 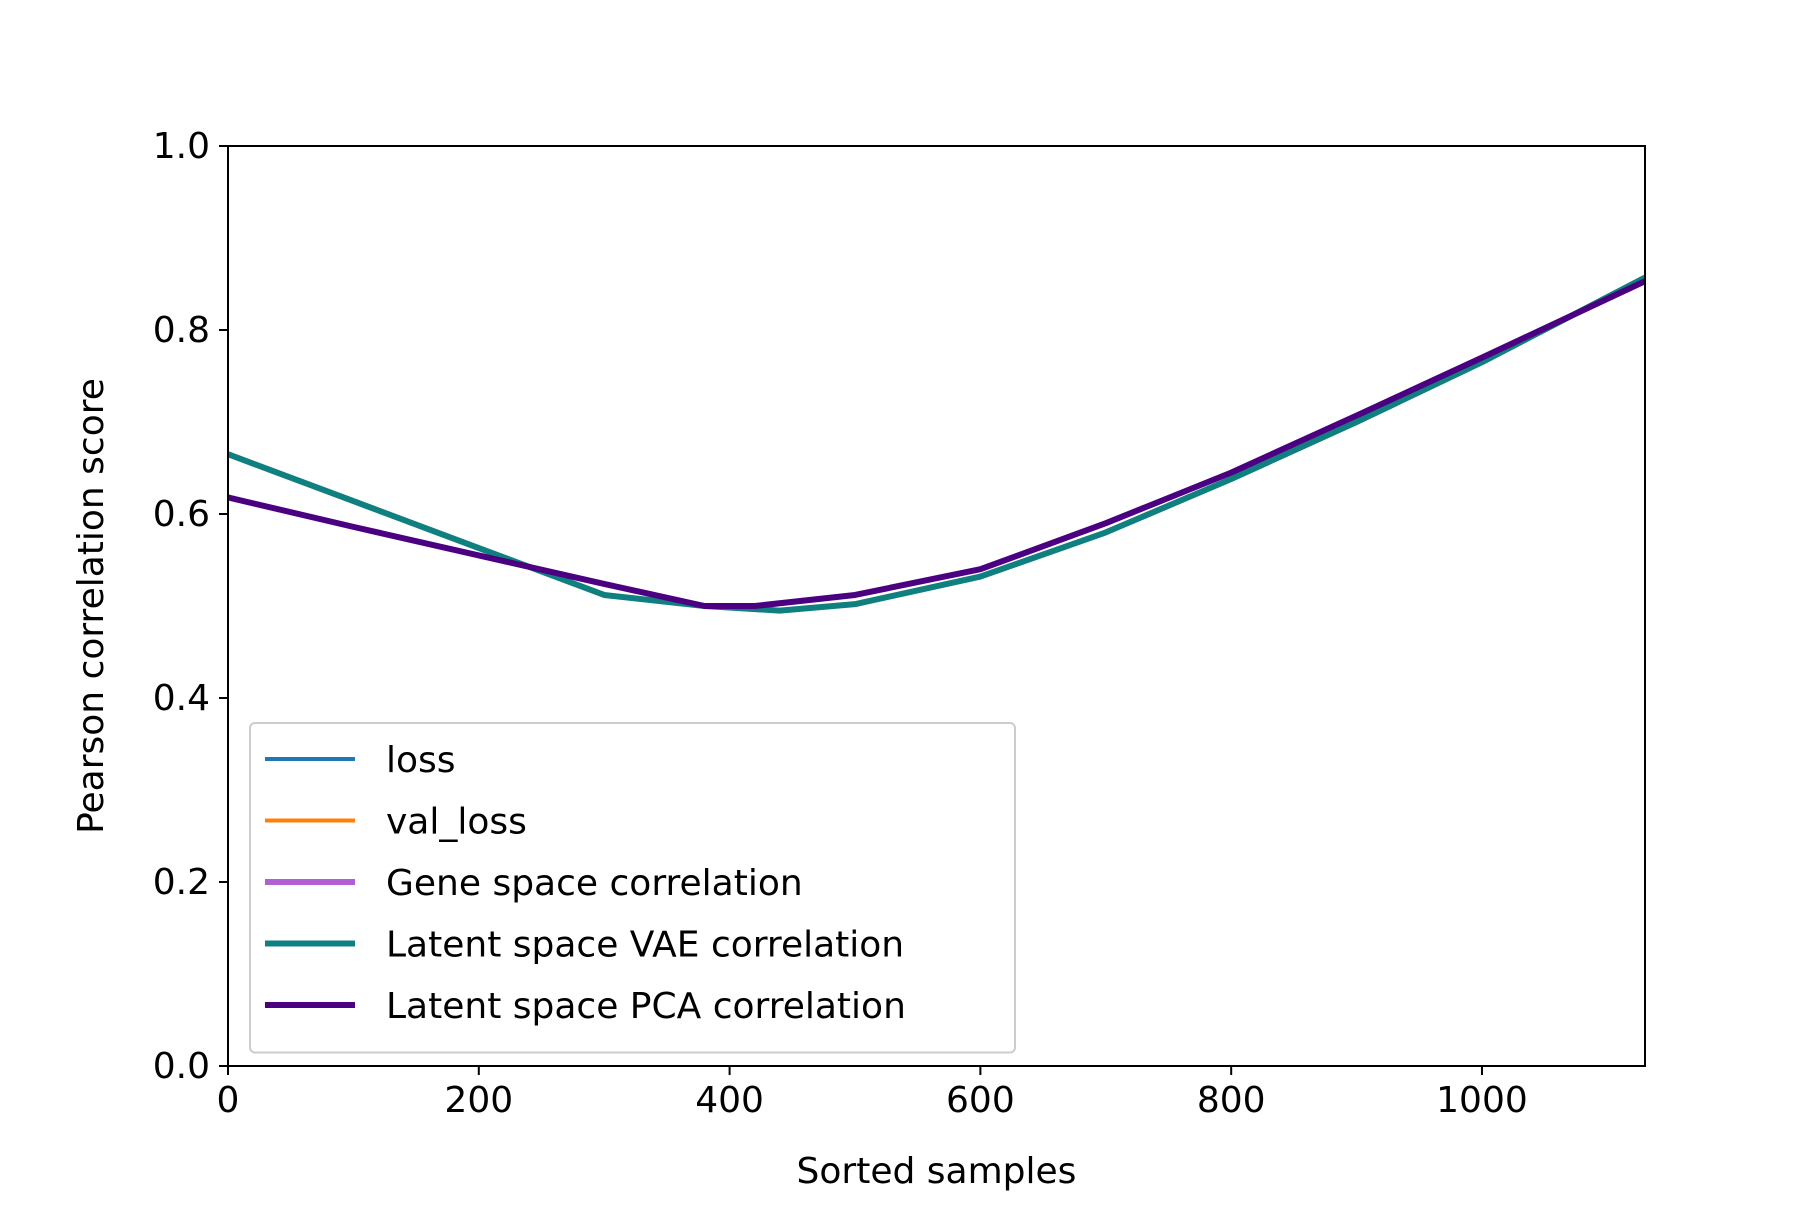 What do you see at coordinates (937, 1171) in the screenshot?
I see `x-axis-label: Sorted samples` at bounding box center [937, 1171].